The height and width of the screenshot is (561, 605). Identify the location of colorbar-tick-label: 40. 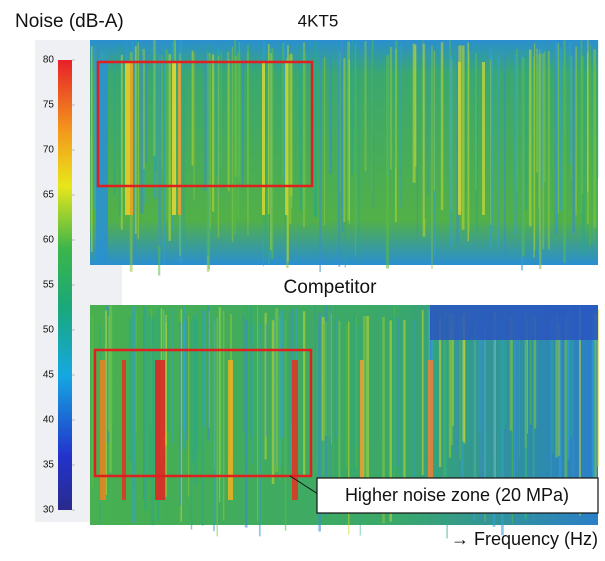
(49, 420).